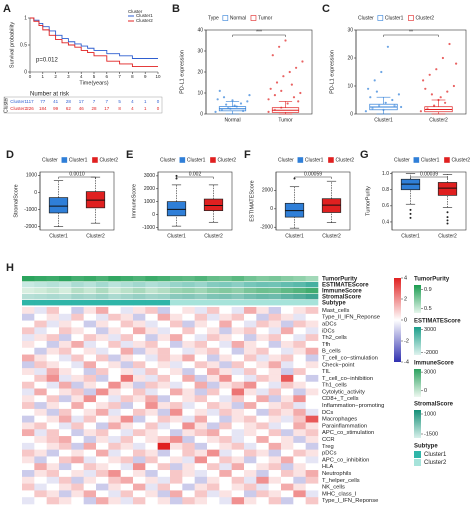  Describe the element at coordinates (267, 191) in the screenshot. I see `y-tick-label: 2000` at that location.